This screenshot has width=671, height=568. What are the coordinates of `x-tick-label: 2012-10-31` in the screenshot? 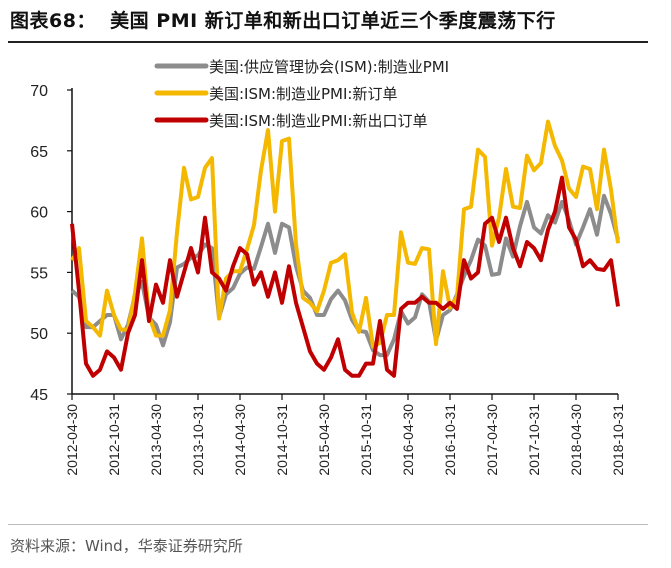 It's located at (114, 440).